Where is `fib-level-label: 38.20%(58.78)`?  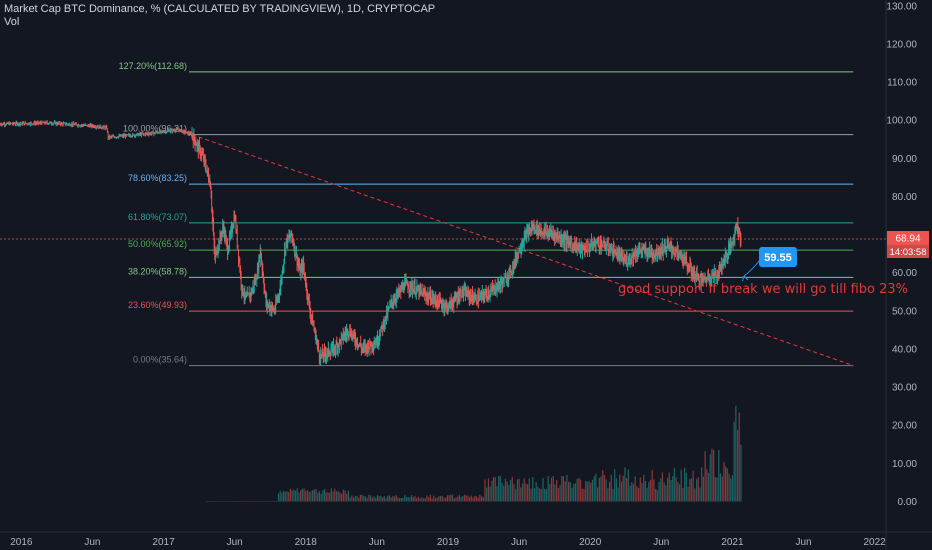 fib-level-label: 38.20%(58.78) is located at coordinates (157, 271).